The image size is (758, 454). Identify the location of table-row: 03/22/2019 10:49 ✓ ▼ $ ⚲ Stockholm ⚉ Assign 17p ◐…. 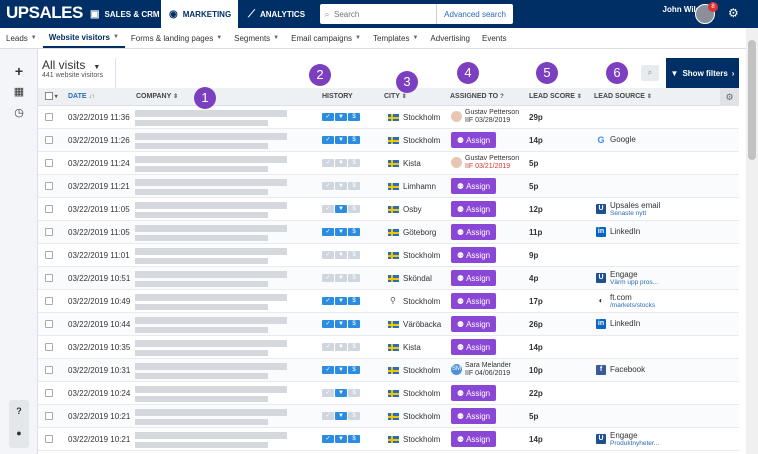
(388, 301).